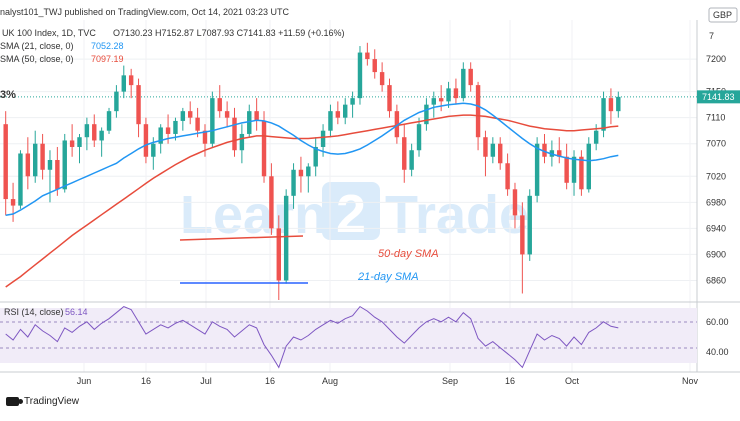  I want to click on currency-label: GBP, so click(722, 15).